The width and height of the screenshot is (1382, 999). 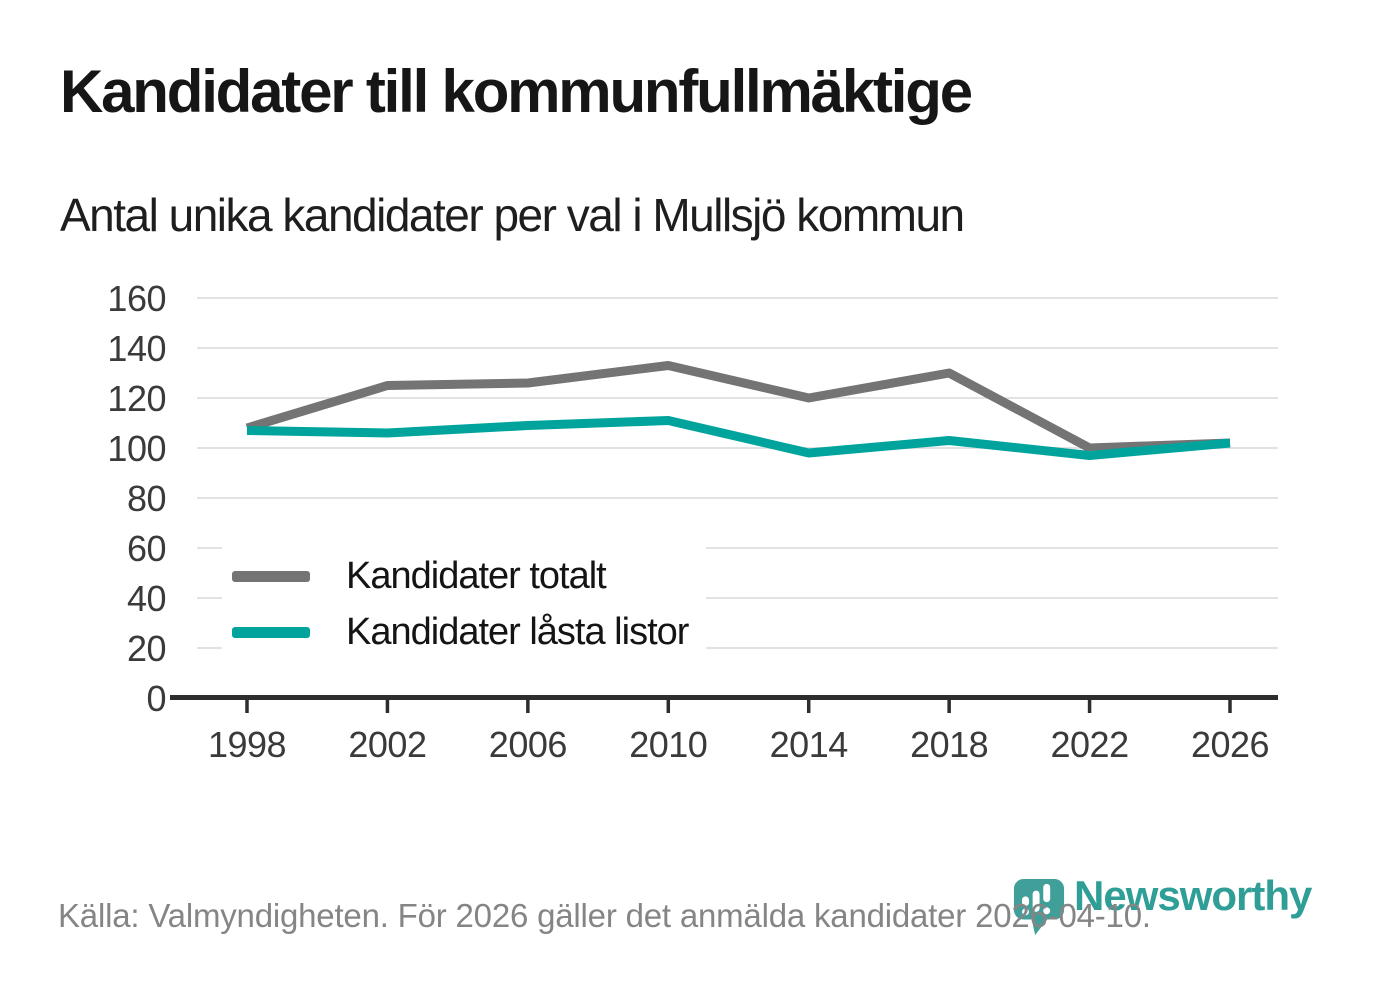 What do you see at coordinates (1193, 895) in the screenshot?
I see `newsworthy-wordmark: Newsworthy` at bounding box center [1193, 895].